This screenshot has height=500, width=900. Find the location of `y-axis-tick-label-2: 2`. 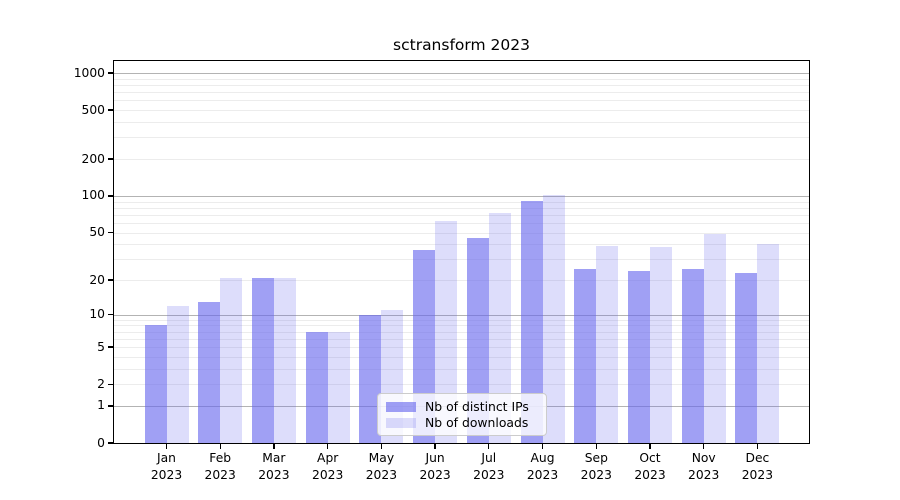

y-axis-tick-label-2: 2 is located at coordinates (101, 383).